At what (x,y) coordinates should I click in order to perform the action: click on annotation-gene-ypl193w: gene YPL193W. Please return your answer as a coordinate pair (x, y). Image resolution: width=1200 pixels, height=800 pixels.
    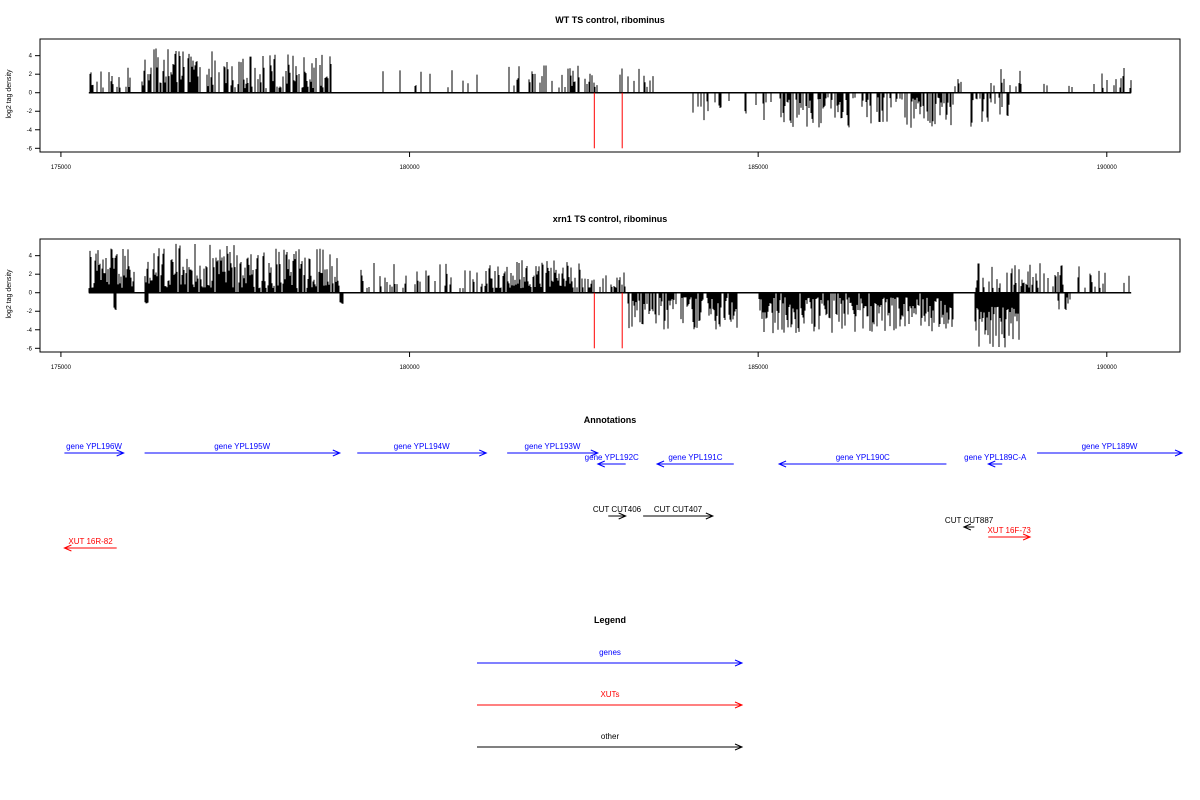
    Looking at the image, I should click on (553, 449).